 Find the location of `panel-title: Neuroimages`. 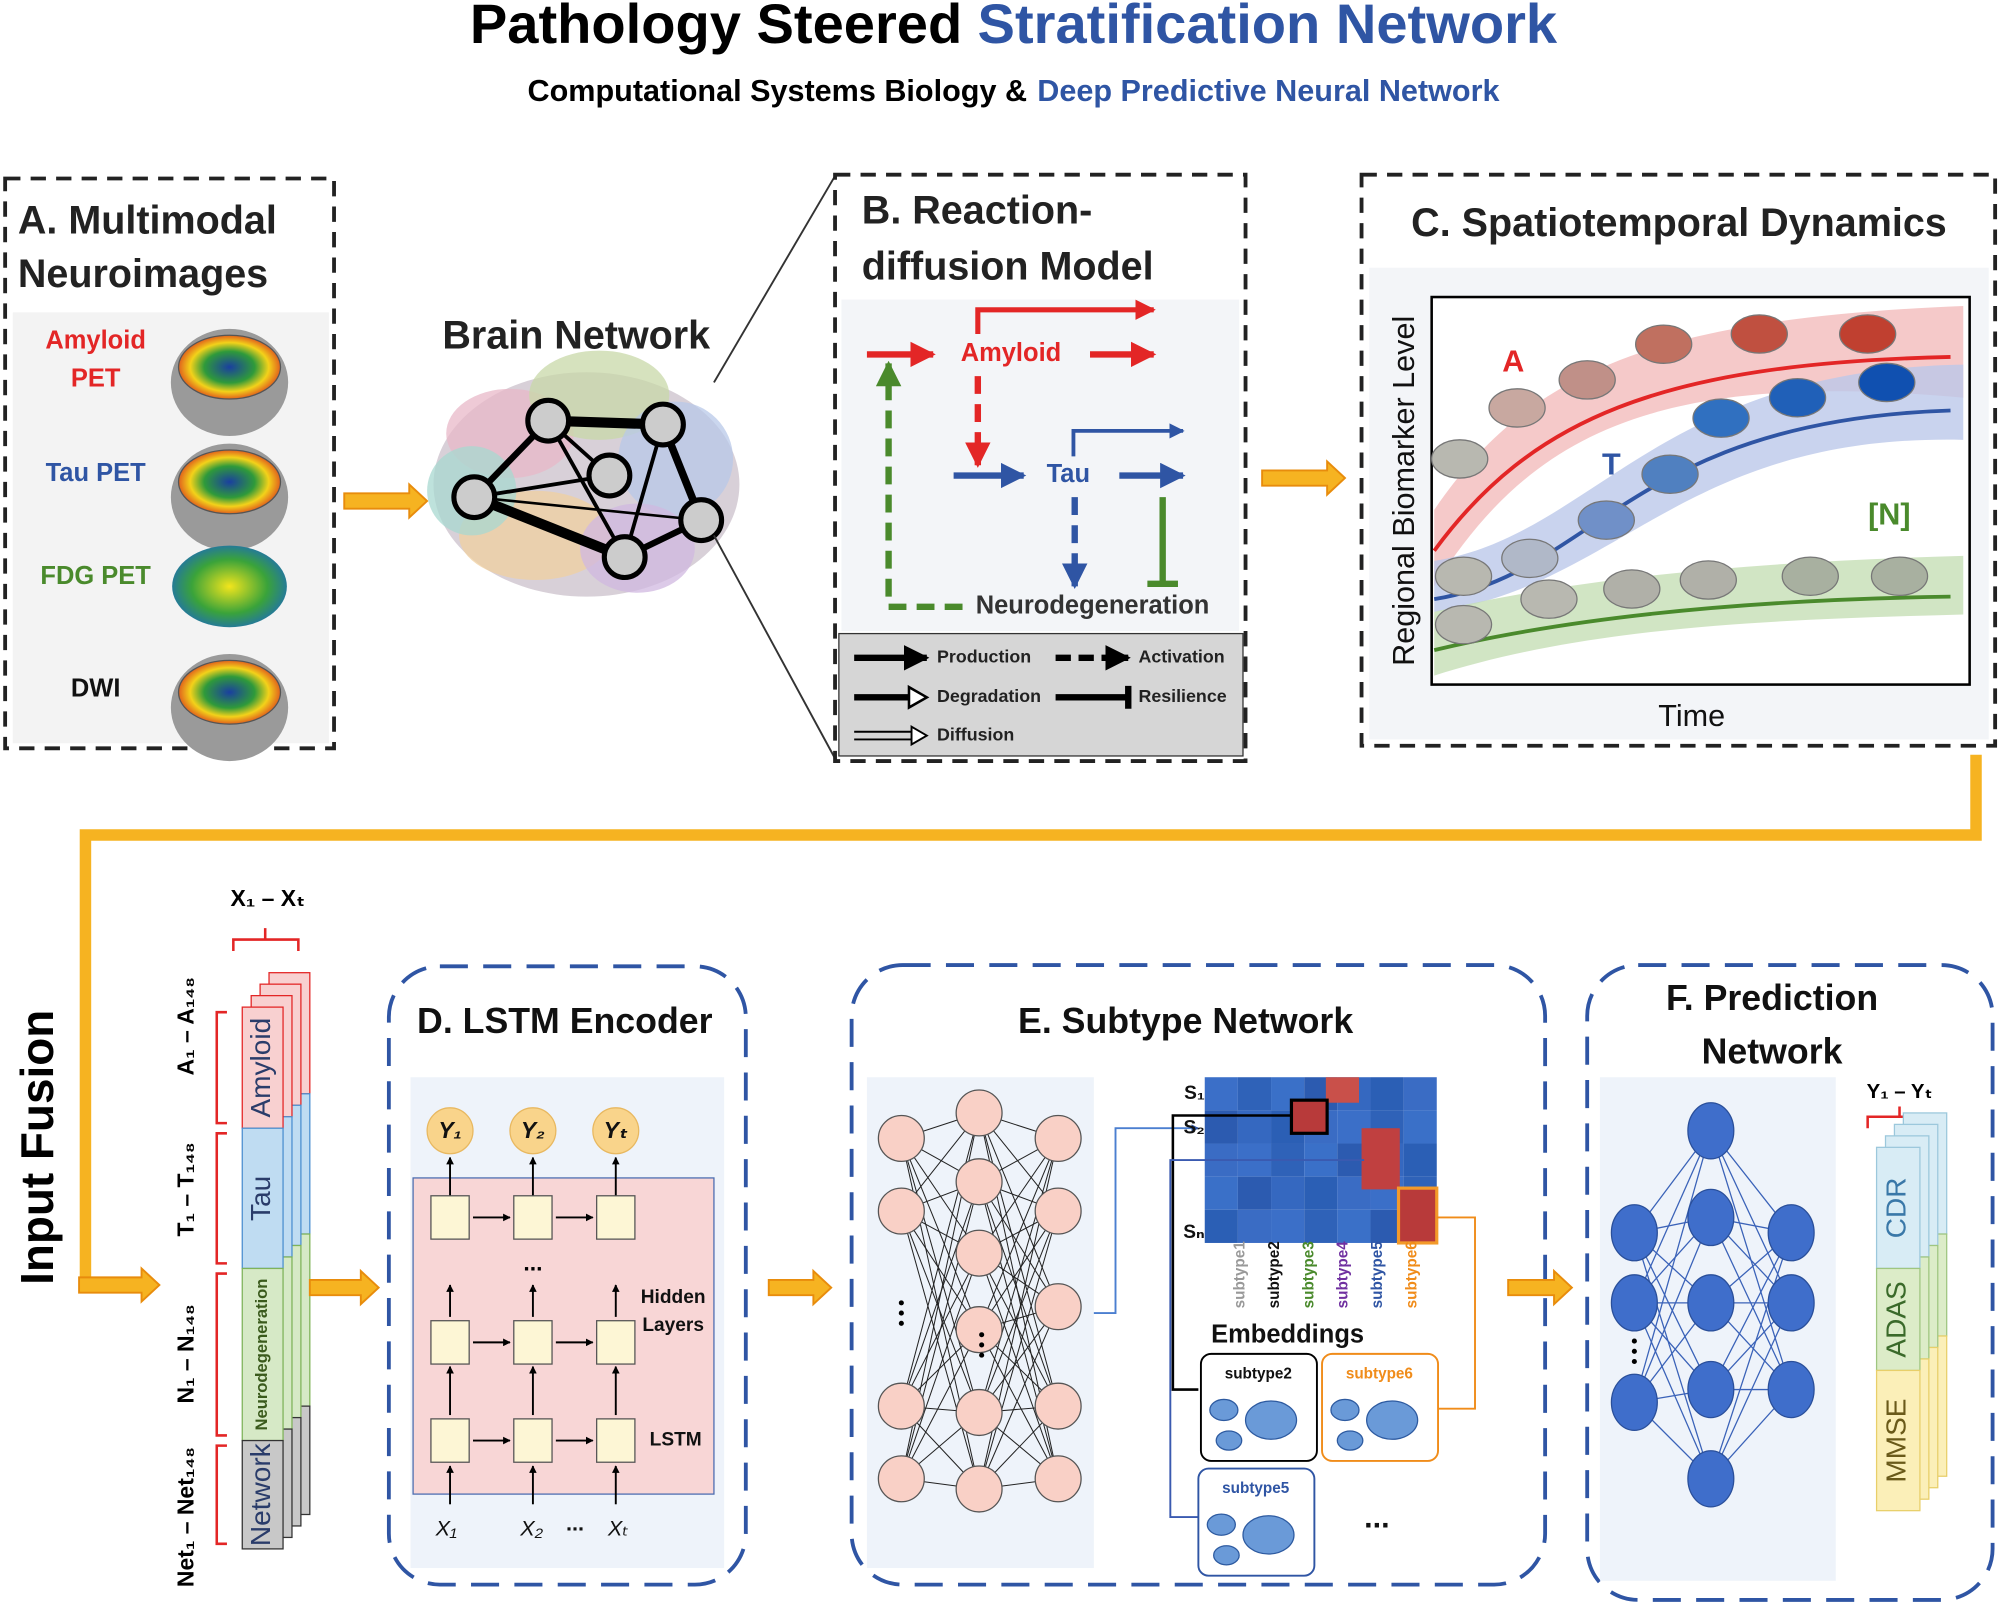

panel-title: Neuroimages is located at coordinates (143, 274).